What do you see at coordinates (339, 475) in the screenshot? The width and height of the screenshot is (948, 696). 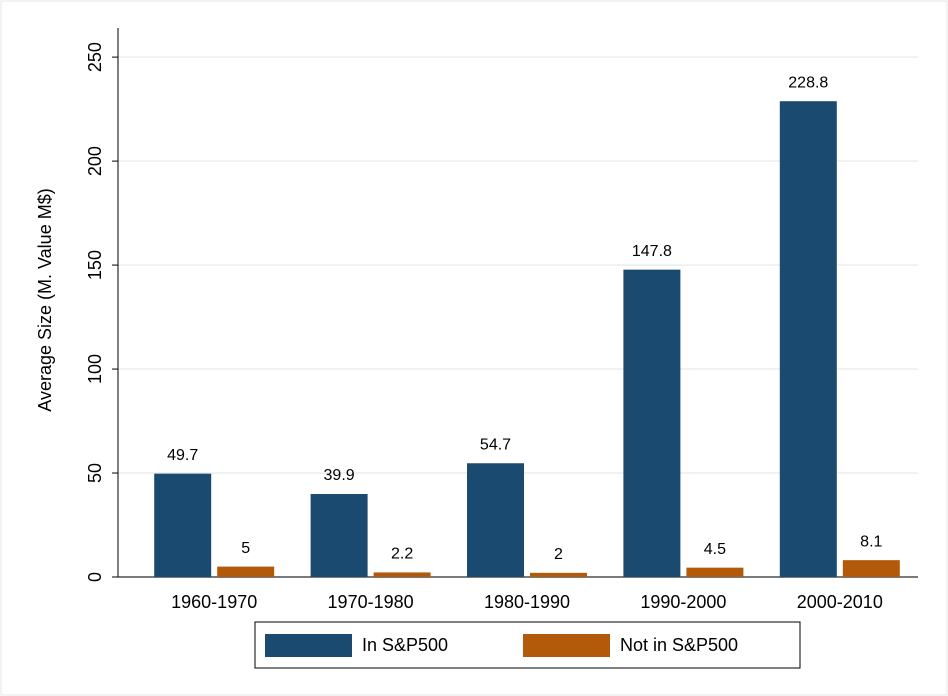 I see `value-label: 39.9` at bounding box center [339, 475].